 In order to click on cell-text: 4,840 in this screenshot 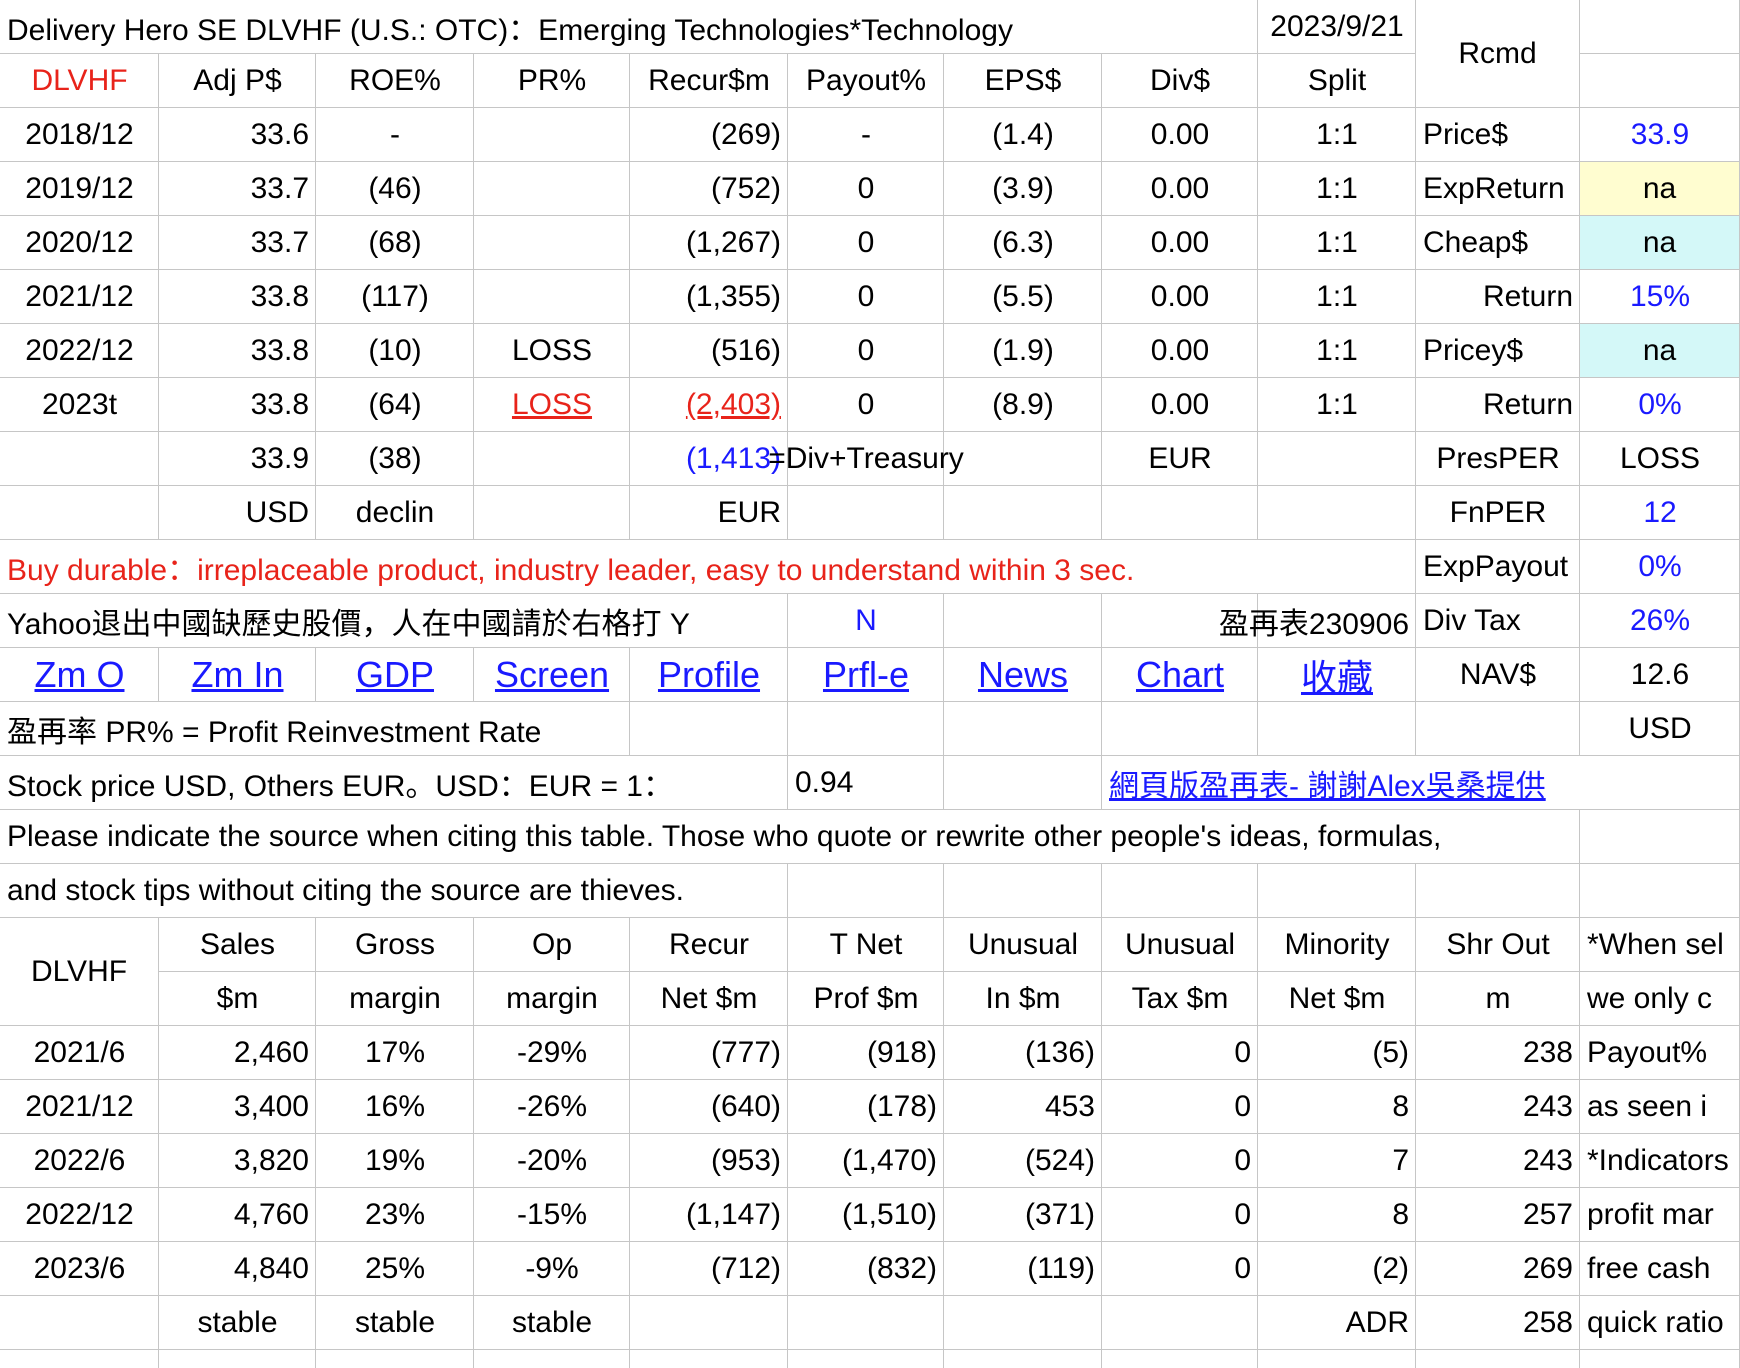, I will do `click(271, 1268)`.